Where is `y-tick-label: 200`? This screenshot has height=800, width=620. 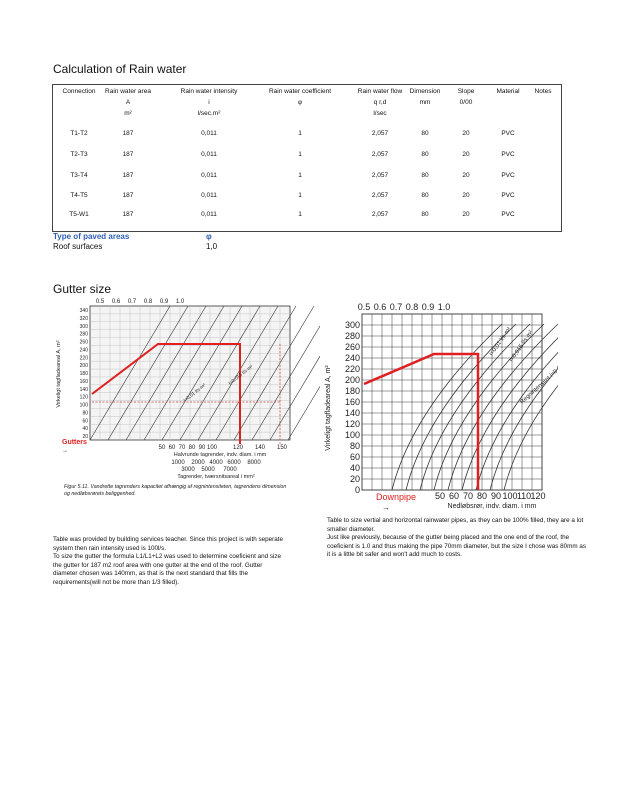
y-tick-label: 200 is located at coordinates (84, 366).